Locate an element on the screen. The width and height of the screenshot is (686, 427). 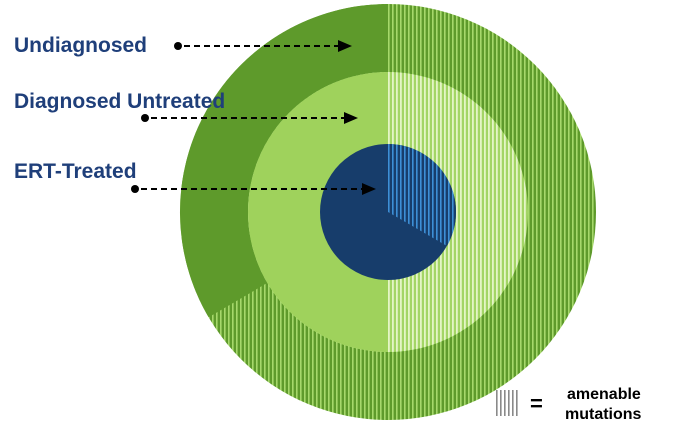
label-undiagnosed: Undiagnosed is located at coordinates (80, 45).